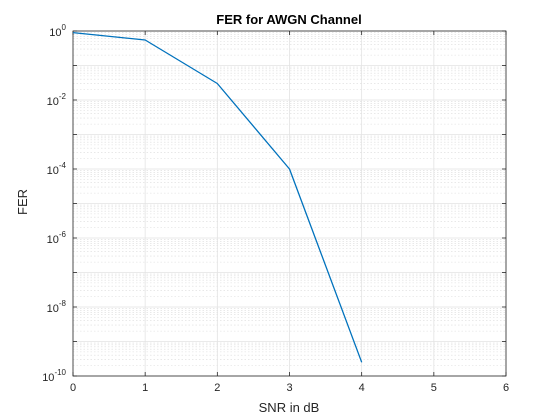  Describe the element at coordinates (54, 376) in the screenshot. I see `y-tick-label: 10⁻¹⁰` at that location.